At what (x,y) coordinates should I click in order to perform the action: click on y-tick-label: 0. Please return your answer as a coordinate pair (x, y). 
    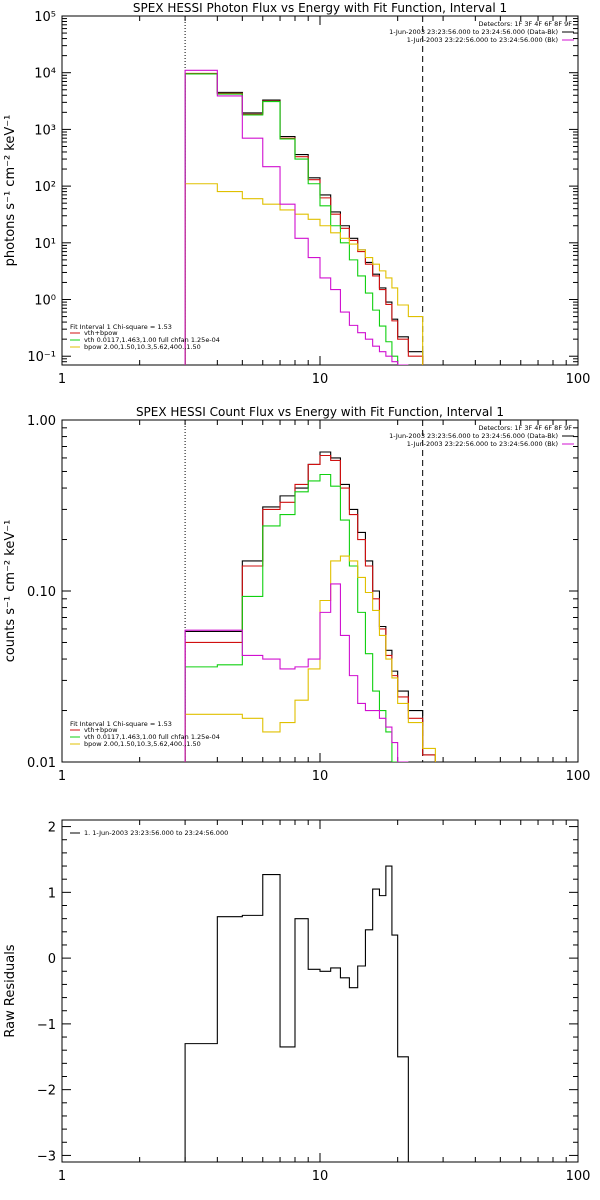
    Looking at the image, I should click on (52, 959).